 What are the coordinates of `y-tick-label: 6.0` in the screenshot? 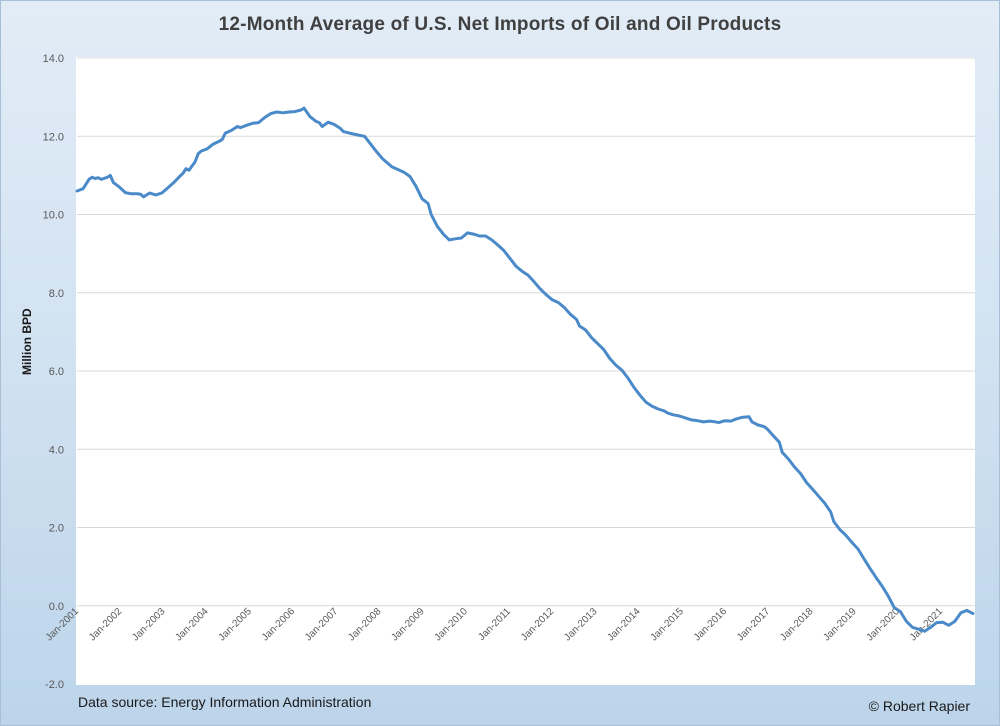 It's located at (56, 372).